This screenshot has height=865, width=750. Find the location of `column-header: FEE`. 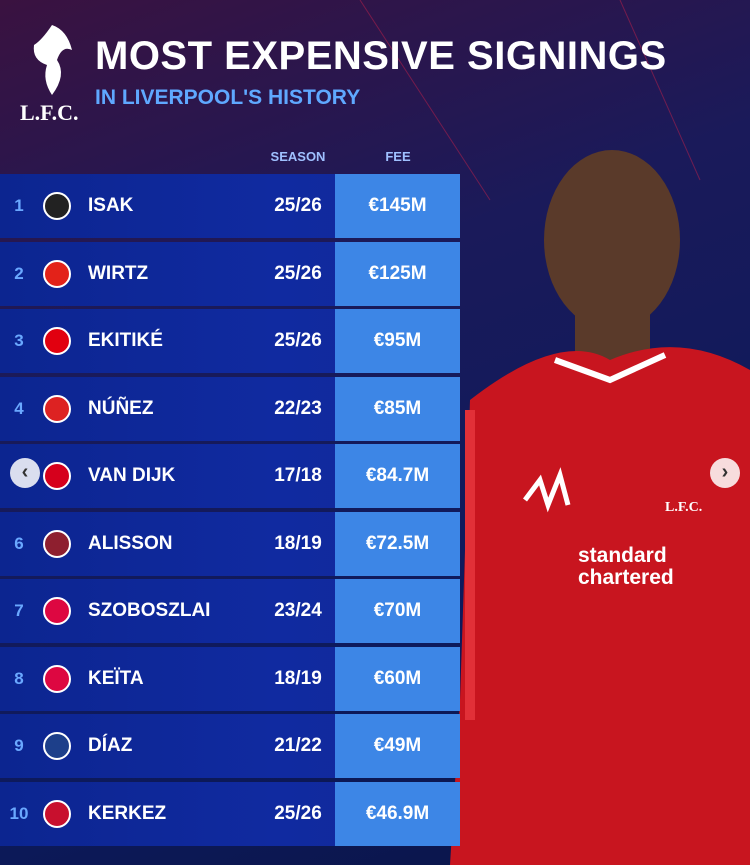

column-header: FEE is located at coordinates (398, 156).